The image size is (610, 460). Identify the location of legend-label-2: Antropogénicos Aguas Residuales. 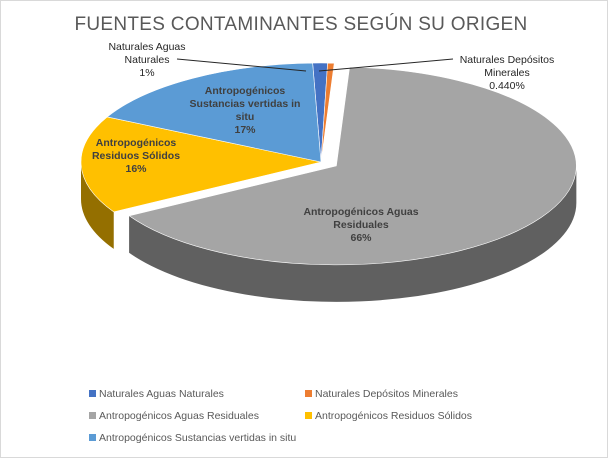
(179, 416).